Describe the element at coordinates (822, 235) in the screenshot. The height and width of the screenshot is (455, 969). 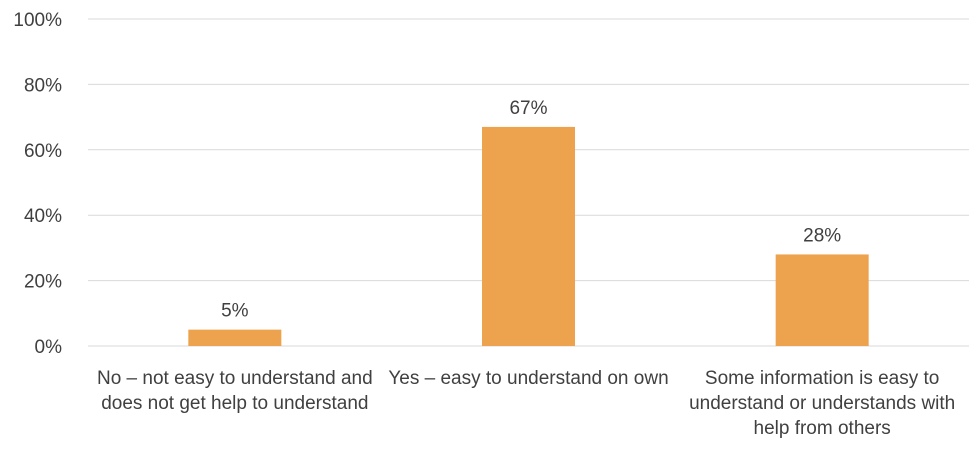
I see `data-label: 28%` at that location.